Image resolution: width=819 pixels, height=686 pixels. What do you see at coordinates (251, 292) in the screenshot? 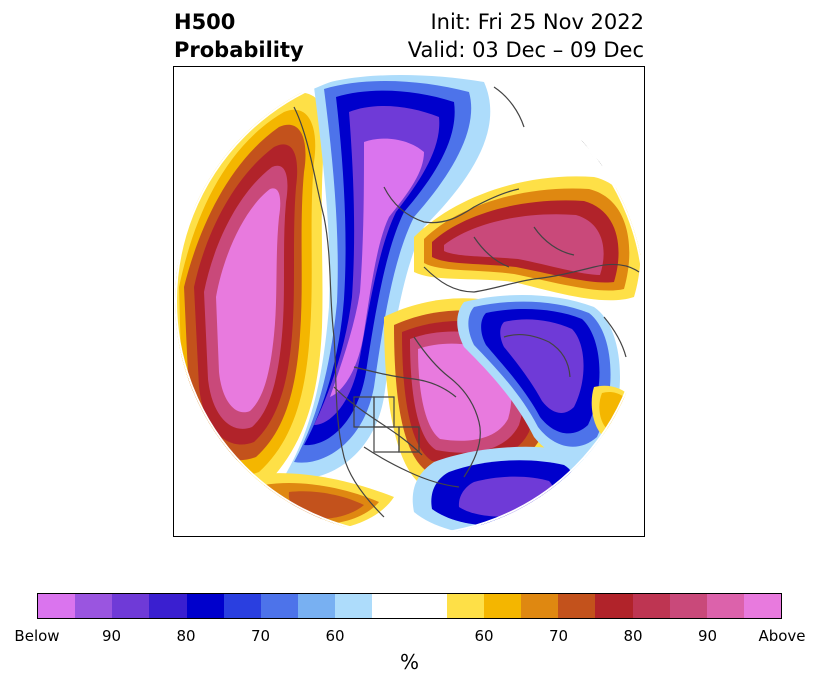
I see `anomaly-north-pacific` at bounding box center [251, 292].